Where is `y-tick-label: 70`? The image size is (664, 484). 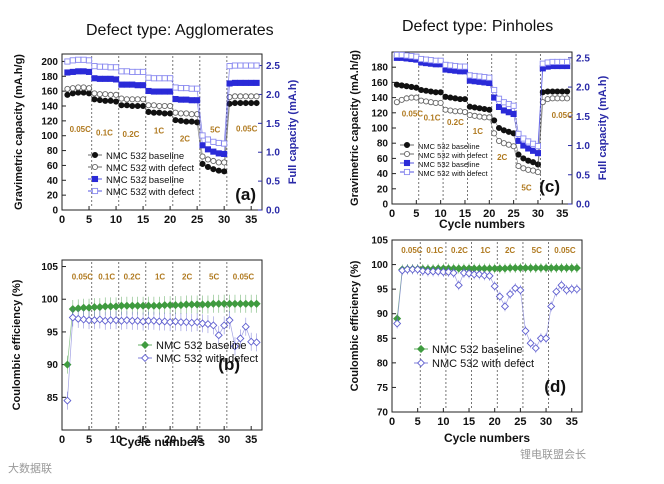
y-tick-label: 70 is located at coordinates (383, 413).